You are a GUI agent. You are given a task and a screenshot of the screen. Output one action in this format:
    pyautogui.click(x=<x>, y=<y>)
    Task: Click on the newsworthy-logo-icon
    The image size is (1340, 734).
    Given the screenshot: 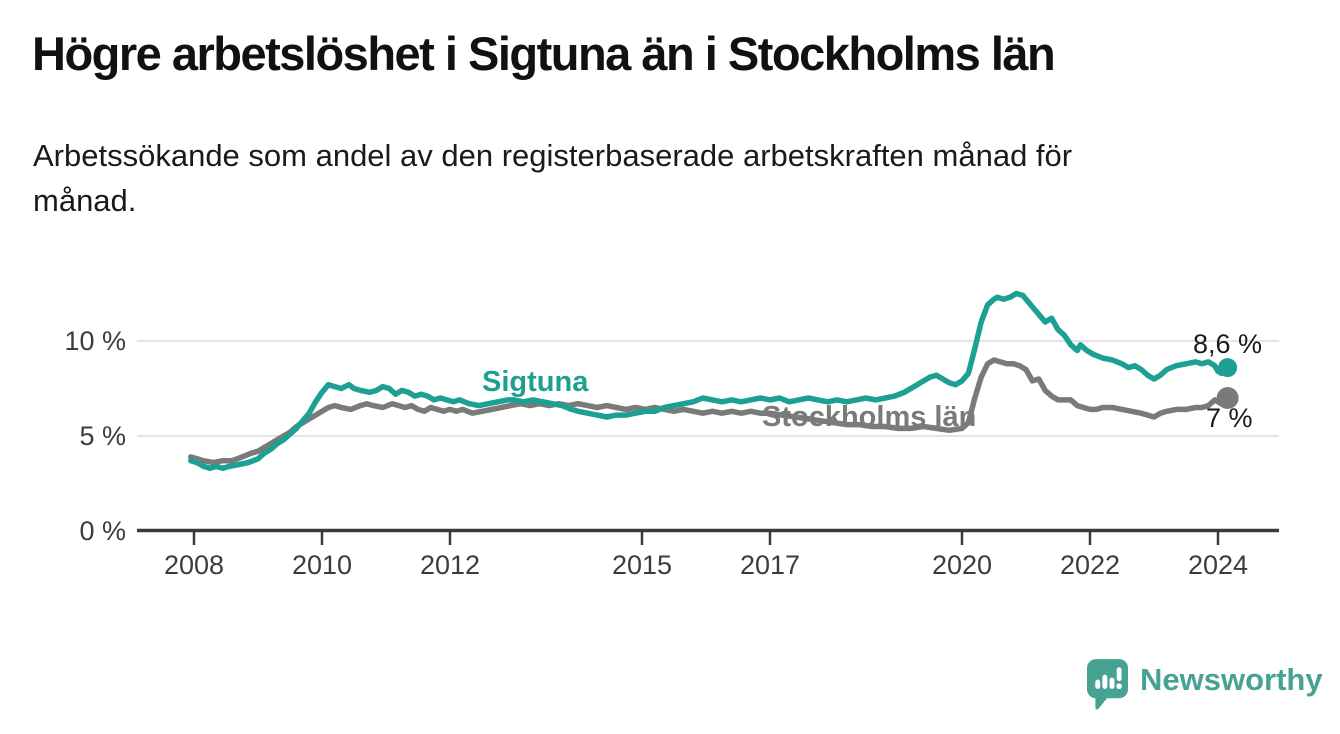 What is the action you would take?
    pyautogui.click(x=1107, y=684)
    